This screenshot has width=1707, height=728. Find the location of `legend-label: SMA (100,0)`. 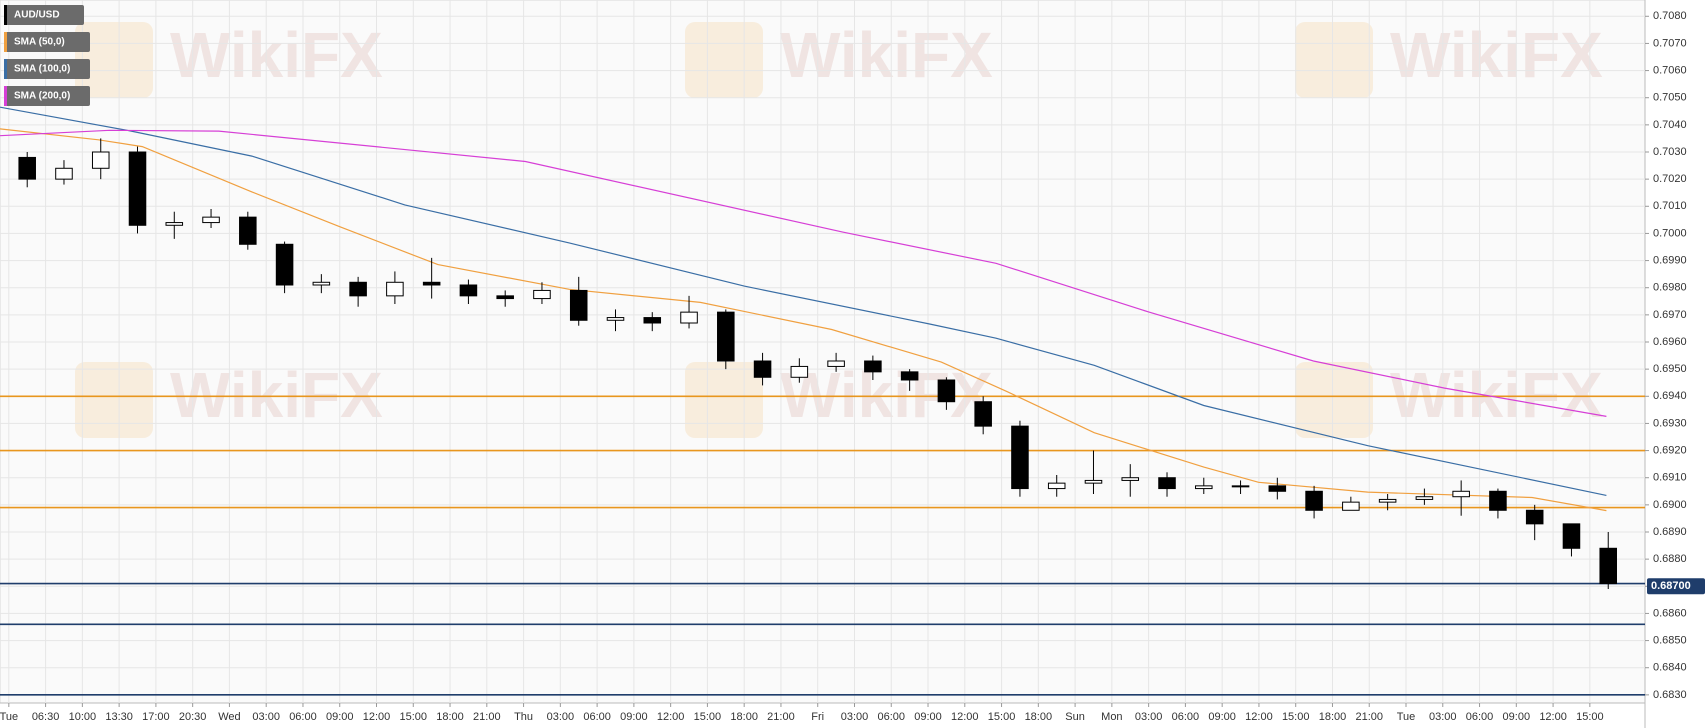

legend-label: SMA (100,0) is located at coordinates (42, 69).